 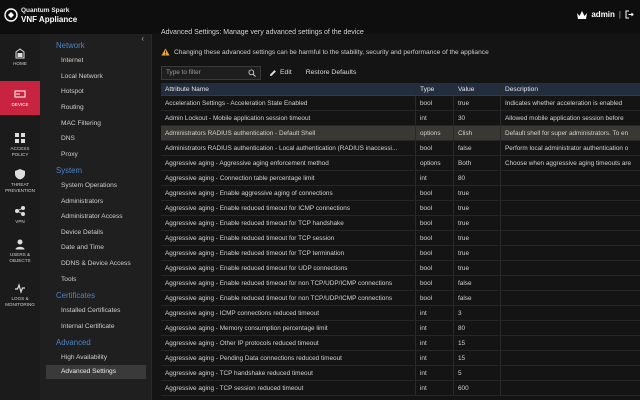 What do you see at coordinates (89, 185) in the screenshot?
I see `nav-item-system-operations: System Operations` at bounding box center [89, 185].